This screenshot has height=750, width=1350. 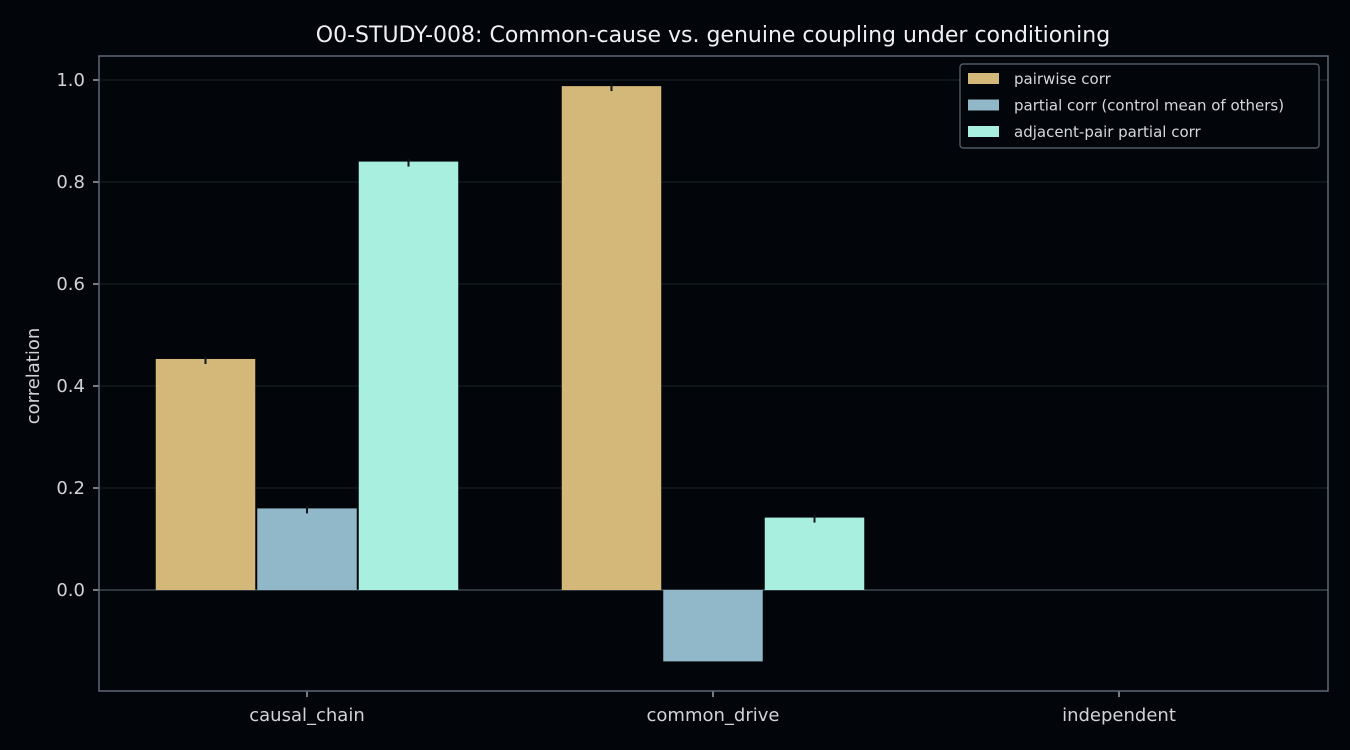 What do you see at coordinates (1108, 132) in the screenshot?
I see `legend-label: adjacent-pair partial corr` at bounding box center [1108, 132].